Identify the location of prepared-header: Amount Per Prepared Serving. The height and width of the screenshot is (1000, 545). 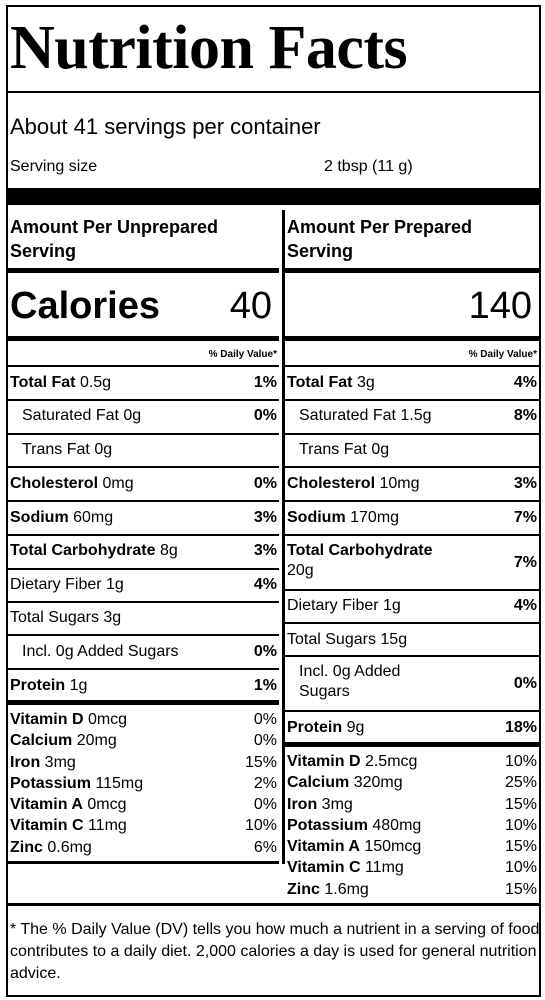
(380, 239).